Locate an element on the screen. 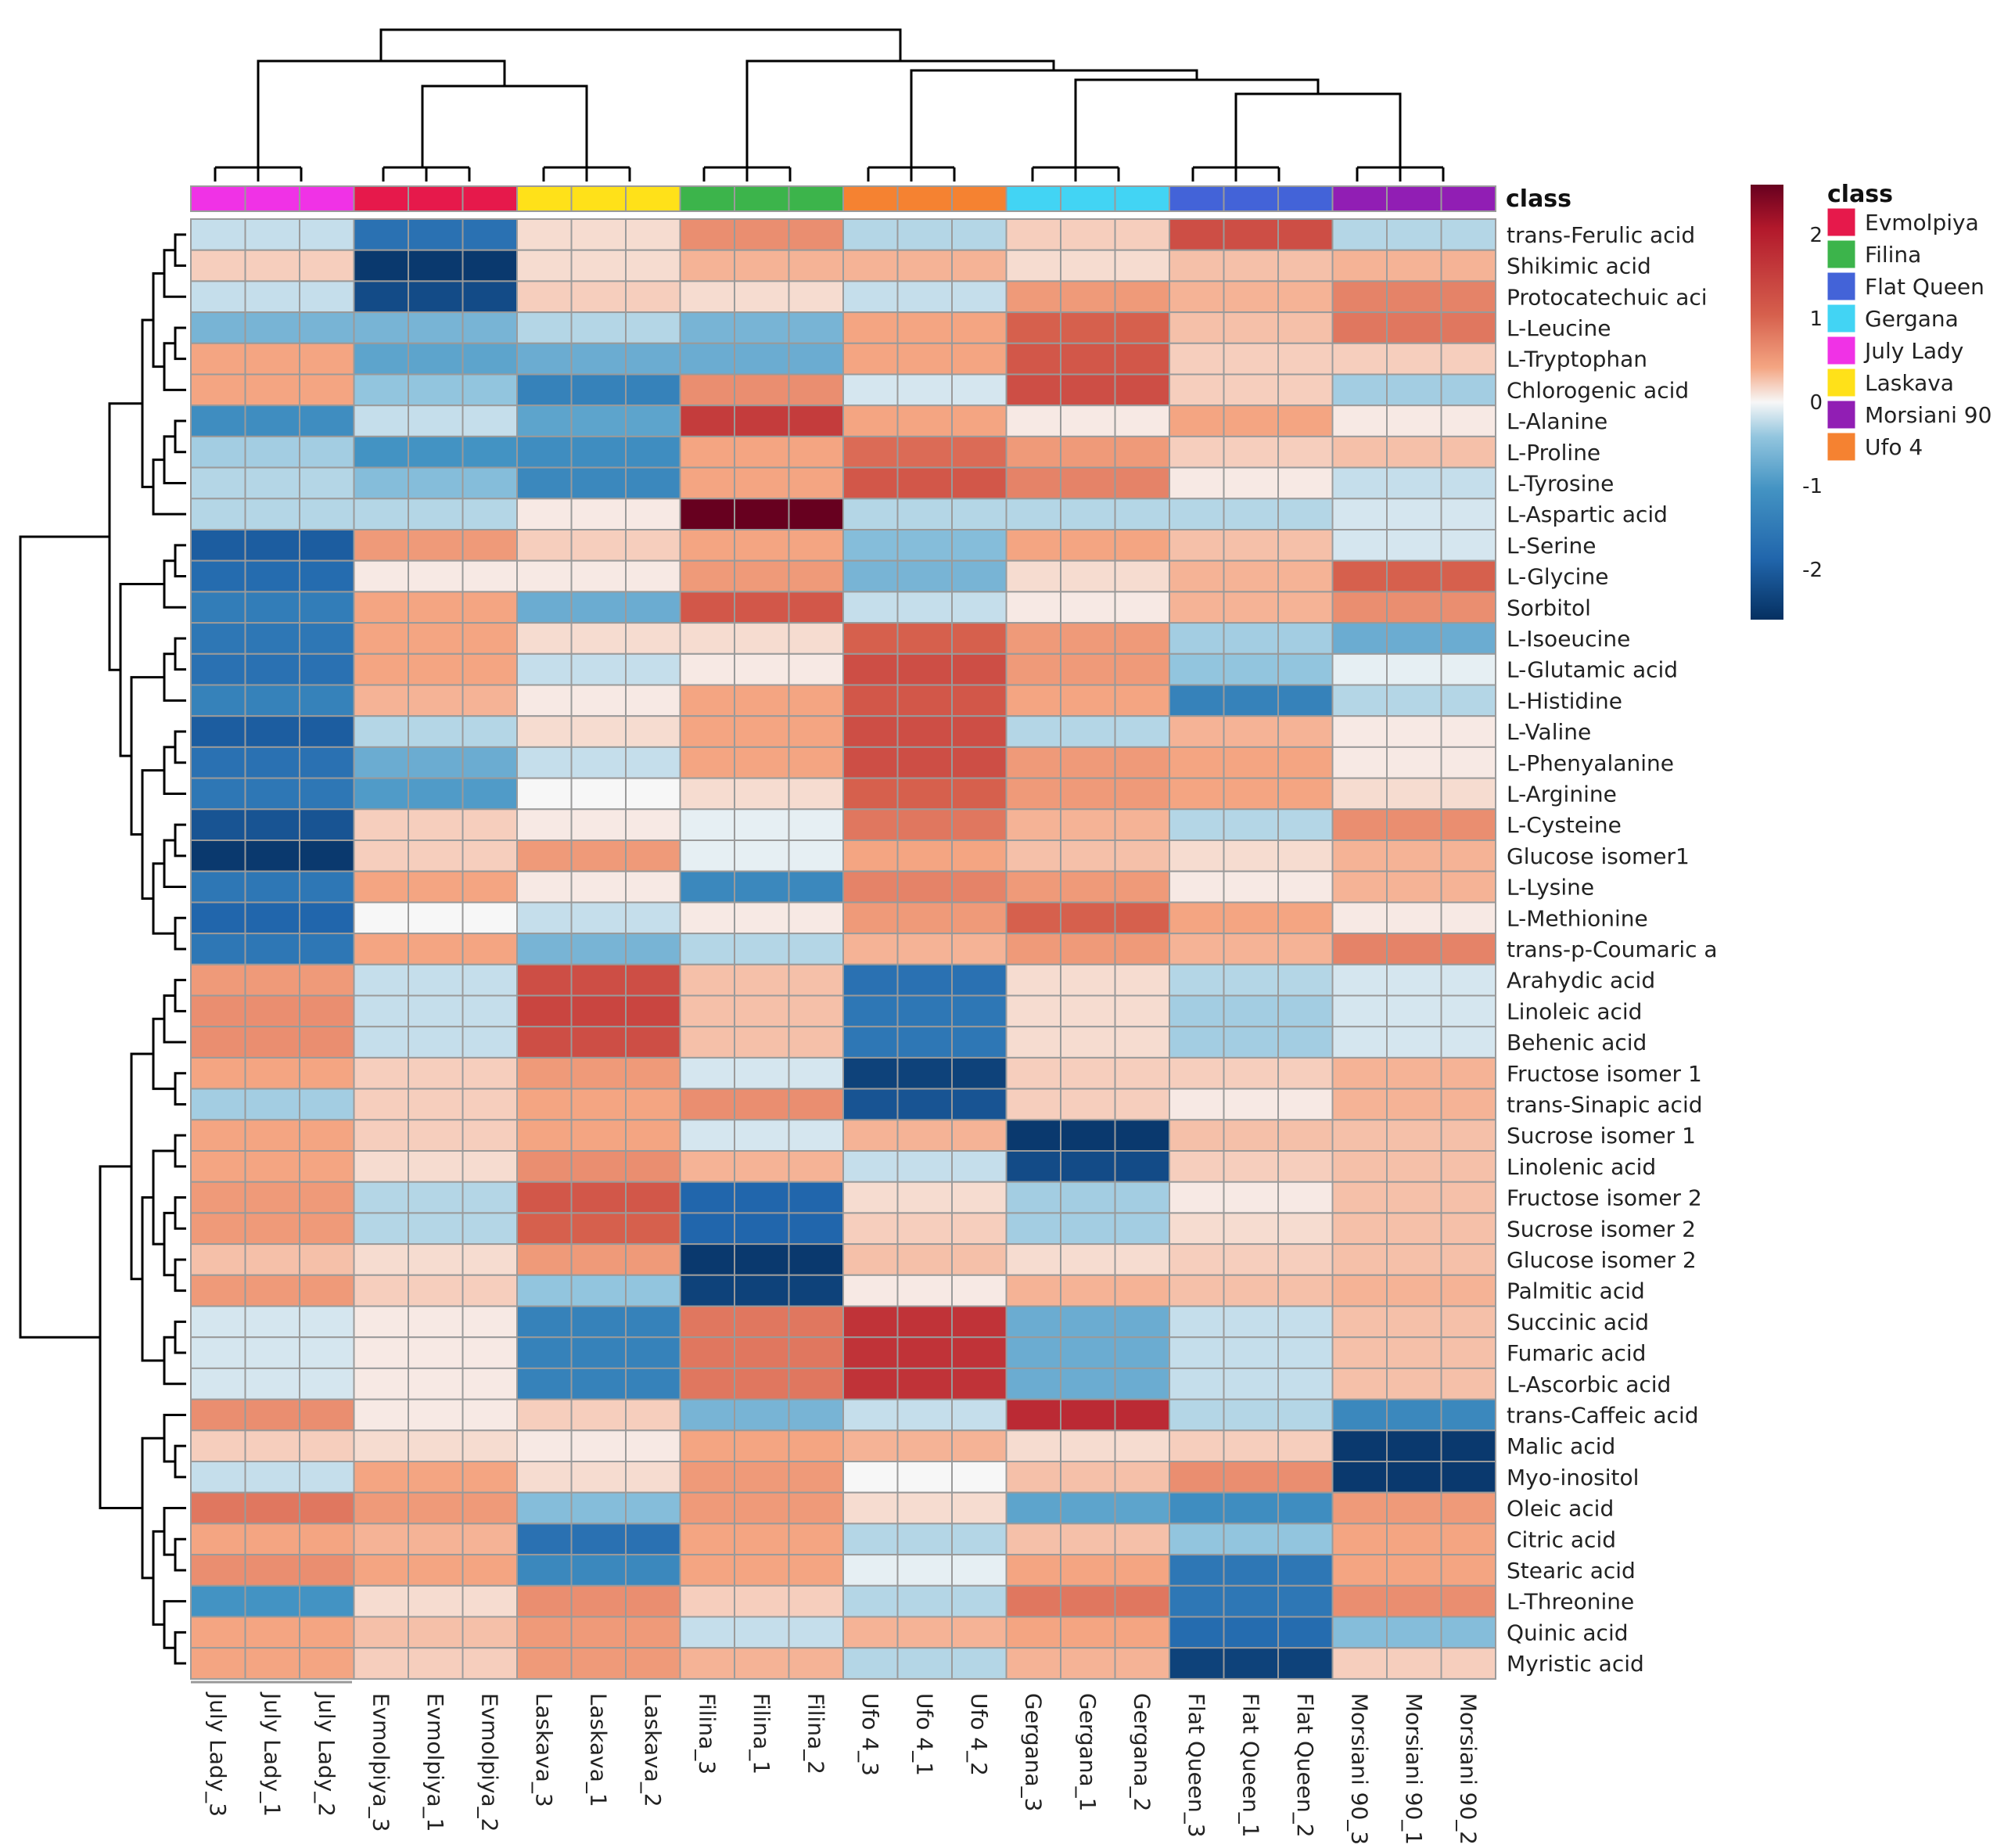 This screenshot has height=1848, width=2015. row-label: L-Alanine is located at coordinates (1557, 421).